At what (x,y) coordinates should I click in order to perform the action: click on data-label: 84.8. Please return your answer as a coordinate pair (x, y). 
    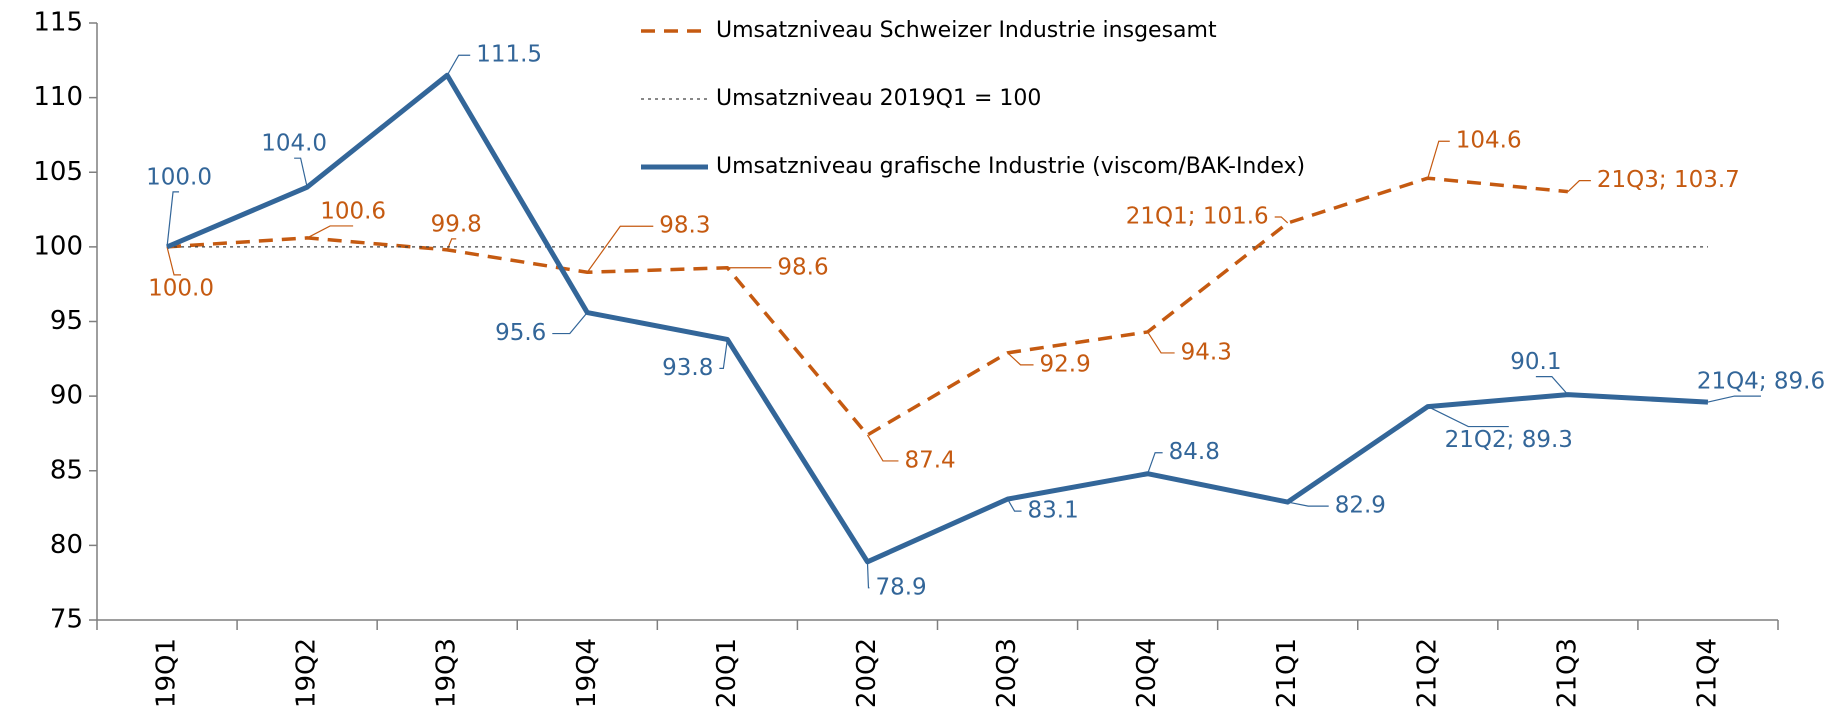
    Looking at the image, I should click on (1194, 452).